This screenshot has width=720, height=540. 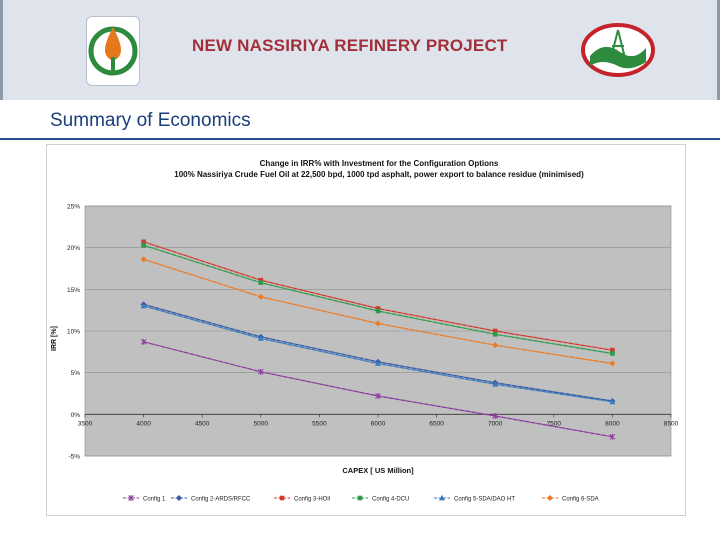 I want to click on y-axis-label: IRR [%], so click(x=54, y=338).